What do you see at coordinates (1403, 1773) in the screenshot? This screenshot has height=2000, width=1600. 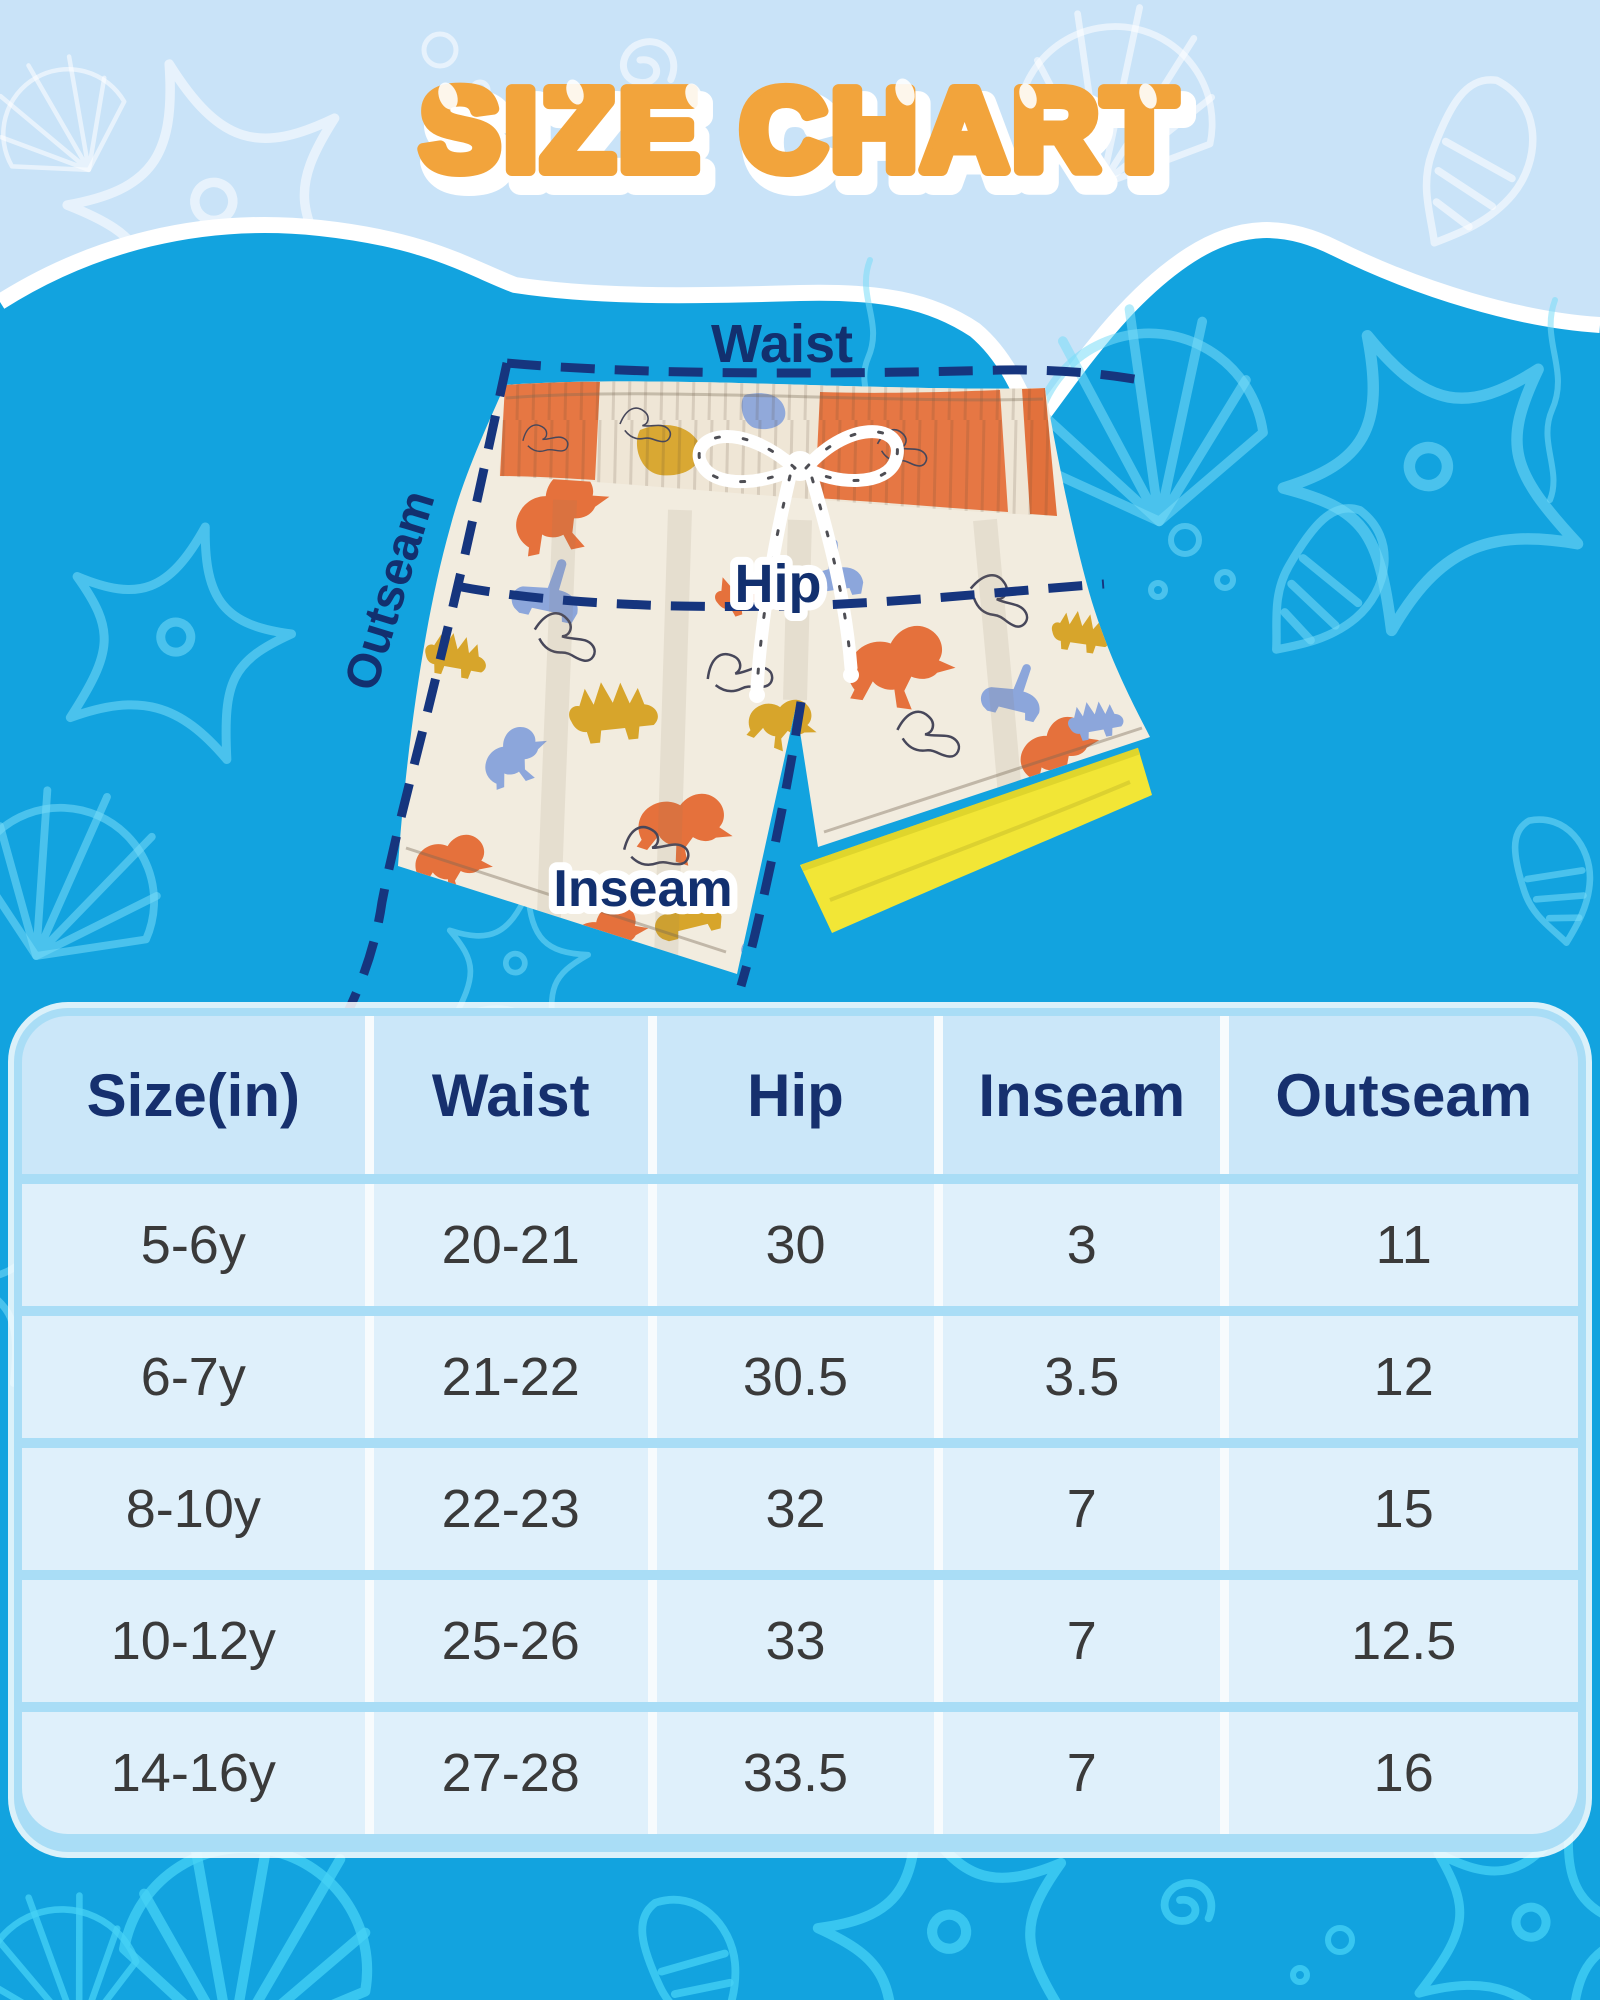 I see `table-cell: 16` at bounding box center [1403, 1773].